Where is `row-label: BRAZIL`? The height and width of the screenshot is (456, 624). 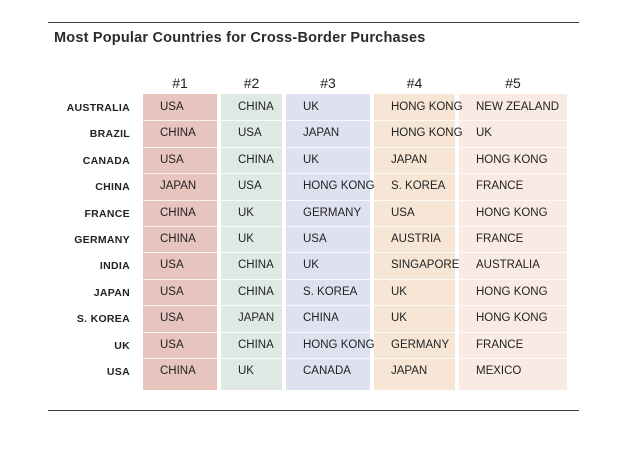 row-label: BRAZIL is located at coordinates (109, 134).